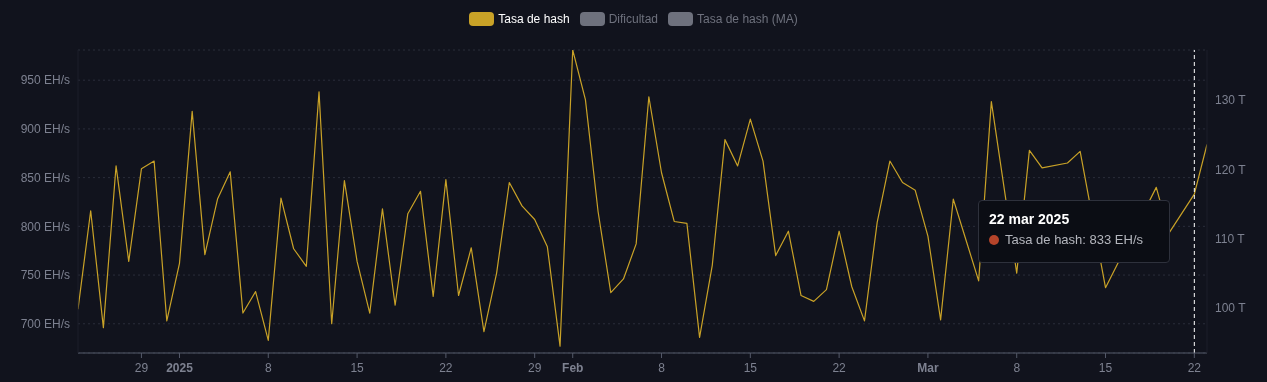 The width and height of the screenshot is (1267, 382). What do you see at coordinates (45, 275) in the screenshot?
I see `y-tick-label: 750 EH/s` at bounding box center [45, 275].